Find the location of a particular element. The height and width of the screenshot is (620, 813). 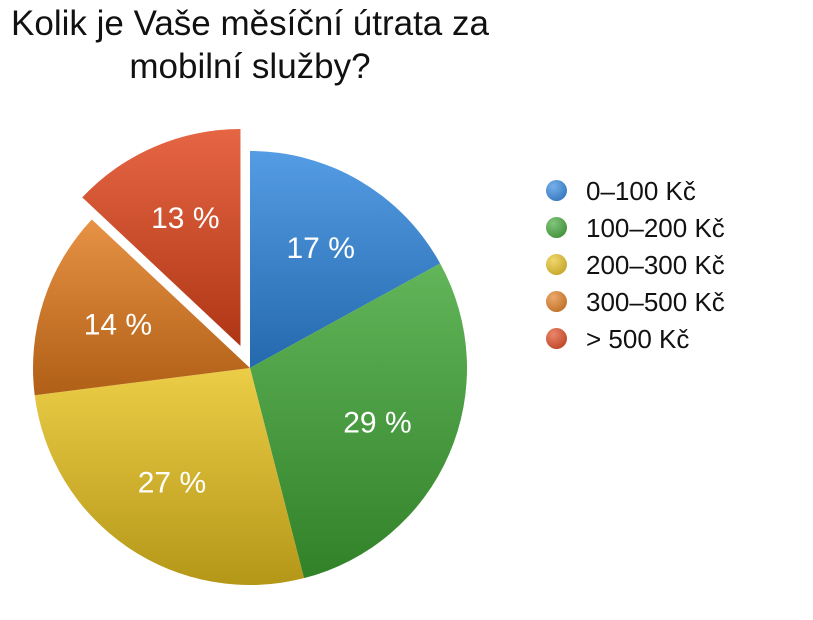

legend-item-300-500-k: 300–500 Kč is located at coordinates (635, 301).